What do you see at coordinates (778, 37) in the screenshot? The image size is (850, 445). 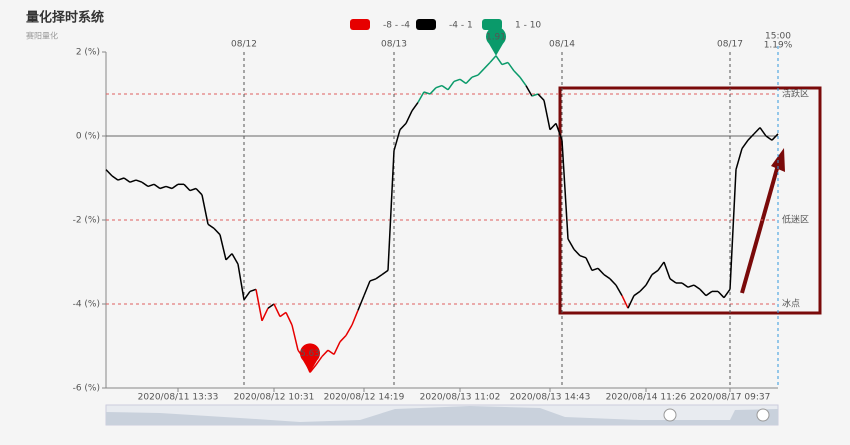 I see `last-time: 15:00` at bounding box center [778, 37].